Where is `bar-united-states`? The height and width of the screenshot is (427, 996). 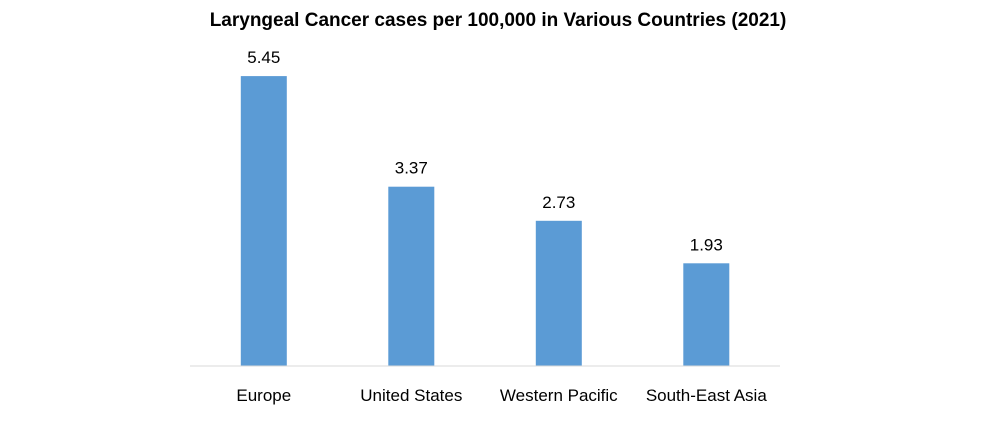
bar-united-states is located at coordinates (411, 276).